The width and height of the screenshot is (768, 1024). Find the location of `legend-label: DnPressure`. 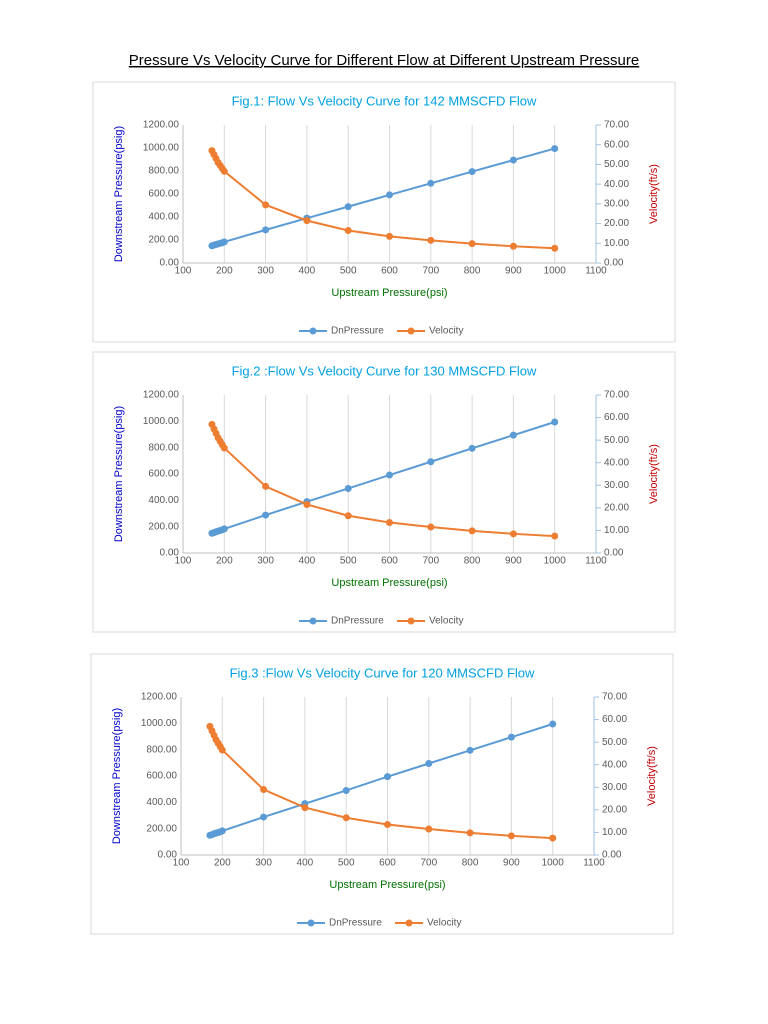

legend-label: DnPressure is located at coordinates (355, 923).